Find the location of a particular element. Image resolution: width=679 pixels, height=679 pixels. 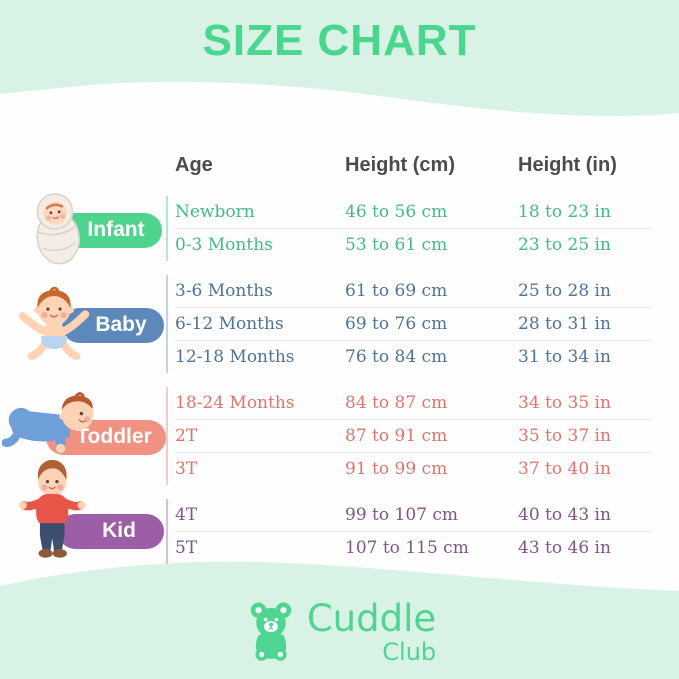

height-in-cell: 40 to 43 in is located at coordinates (564, 515).